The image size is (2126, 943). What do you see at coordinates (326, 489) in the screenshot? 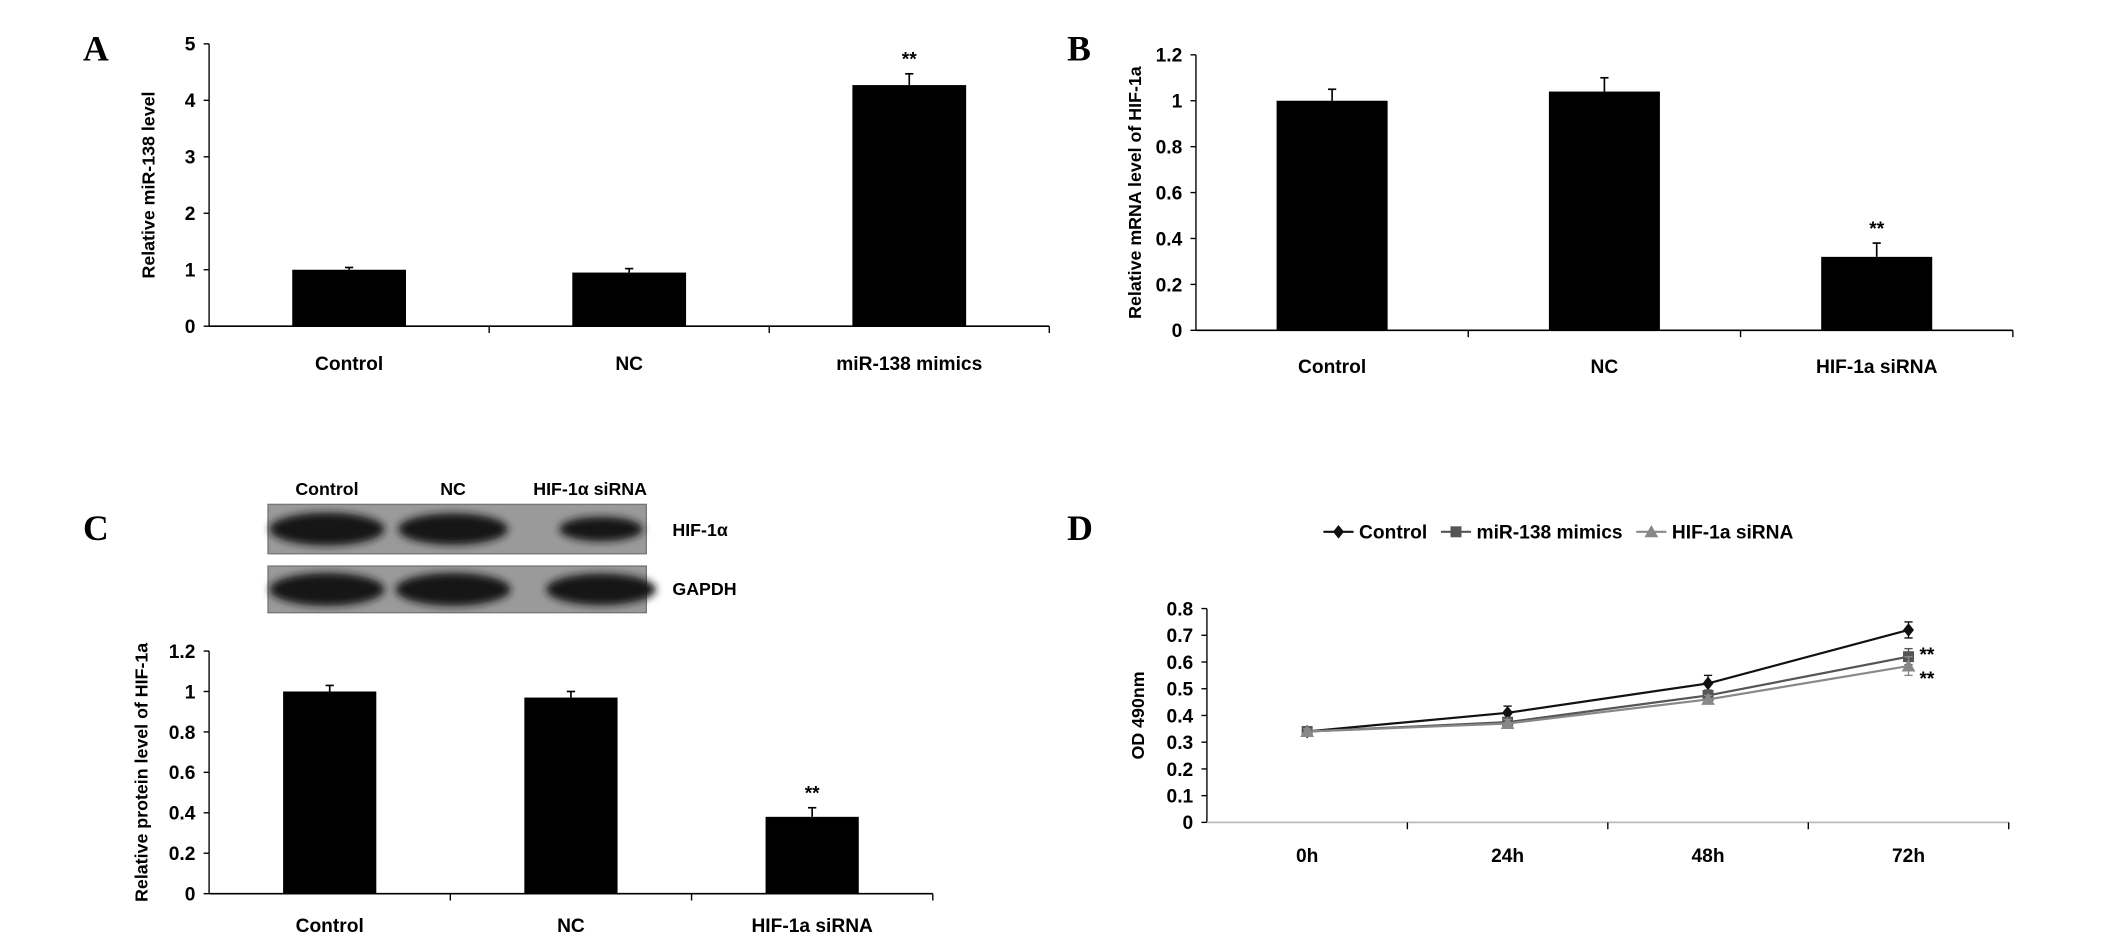
I see `blot-lane-label: Control` at bounding box center [326, 489].